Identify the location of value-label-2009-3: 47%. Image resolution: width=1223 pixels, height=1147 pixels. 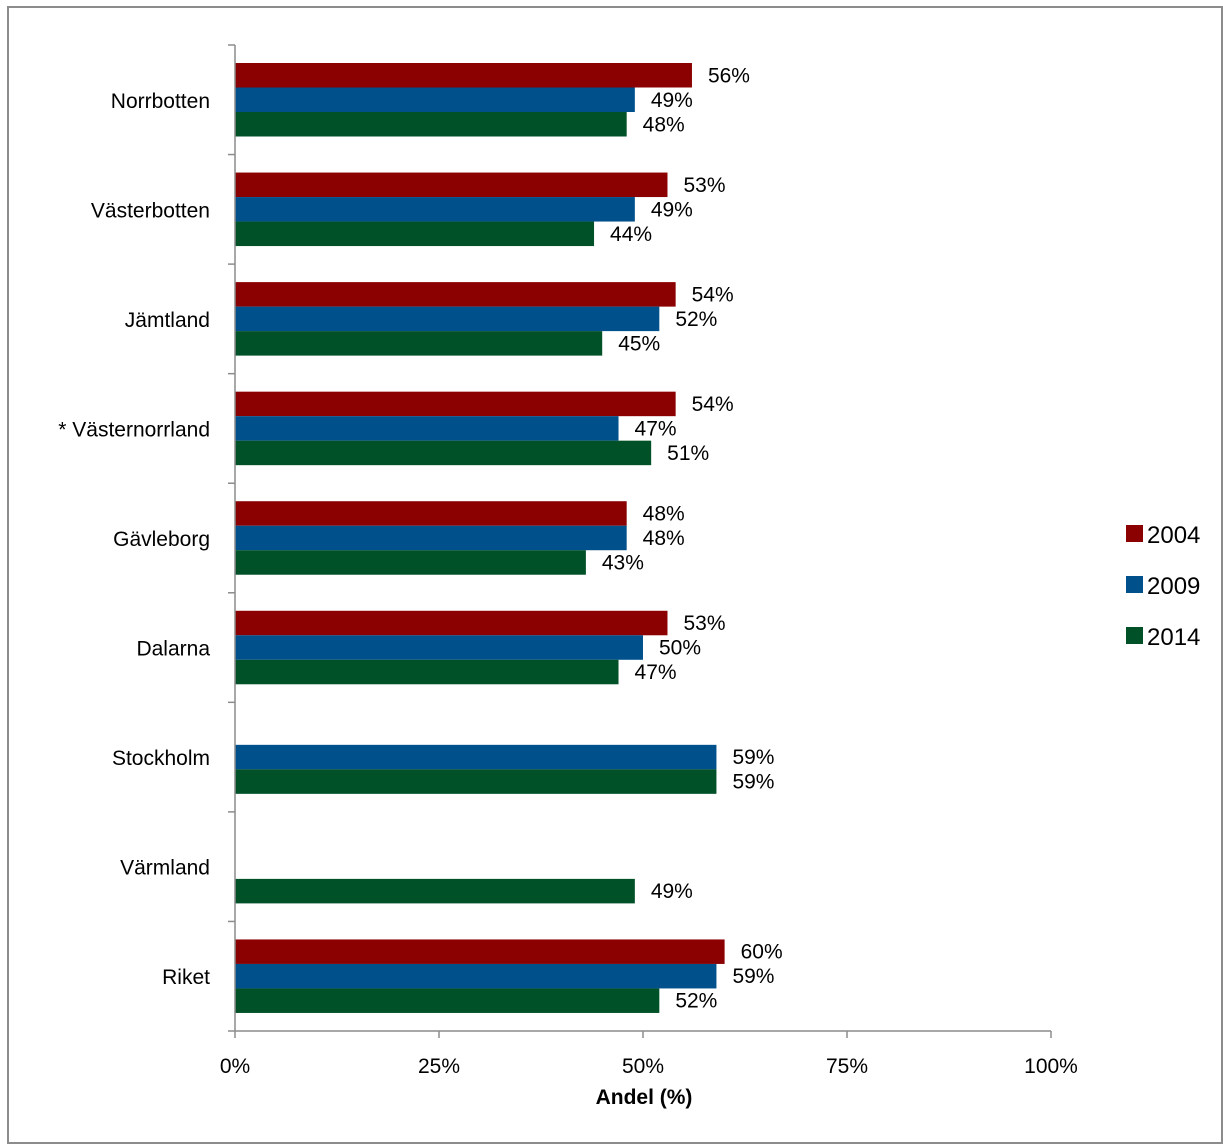
(656, 428).